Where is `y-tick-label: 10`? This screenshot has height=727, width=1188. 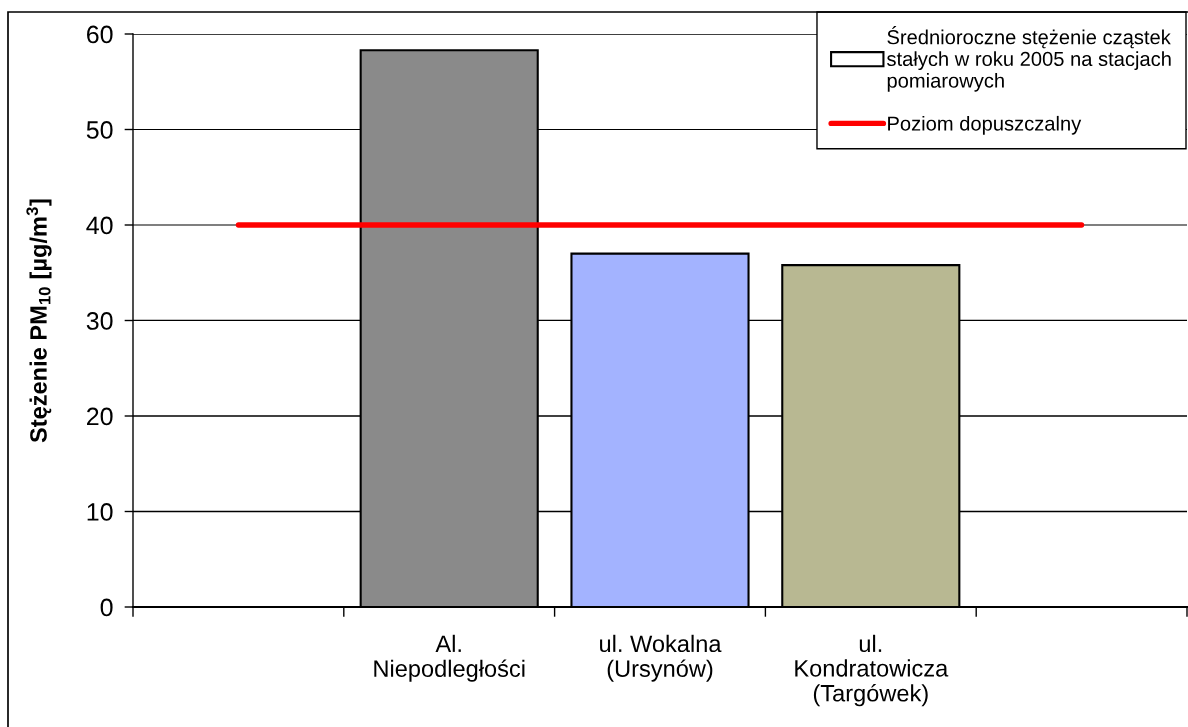 y-tick-label: 10 is located at coordinates (100, 512).